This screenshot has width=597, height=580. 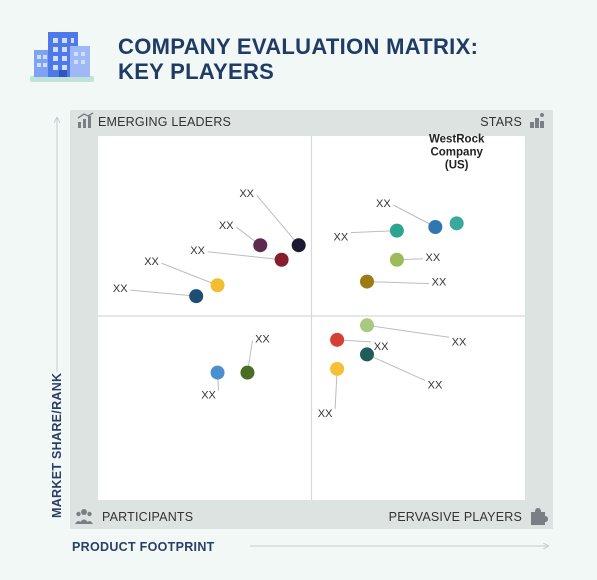 What do you see at coordinates (84, 516) in the screenshot?
I see `participants-icon` at bounding box center [84, 516].